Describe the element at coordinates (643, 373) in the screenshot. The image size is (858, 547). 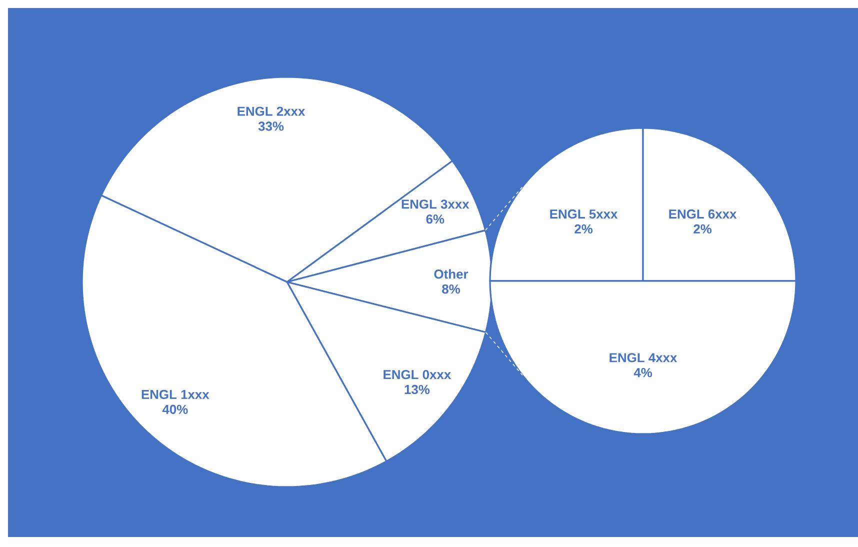
I see `data-label: 4%` at that location.